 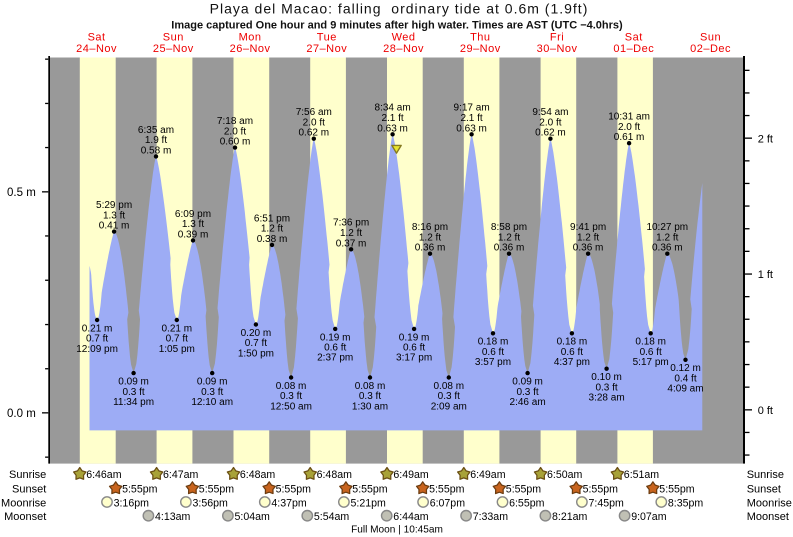 I want to click on svg-text: Tue, so click(x=327, y=38).